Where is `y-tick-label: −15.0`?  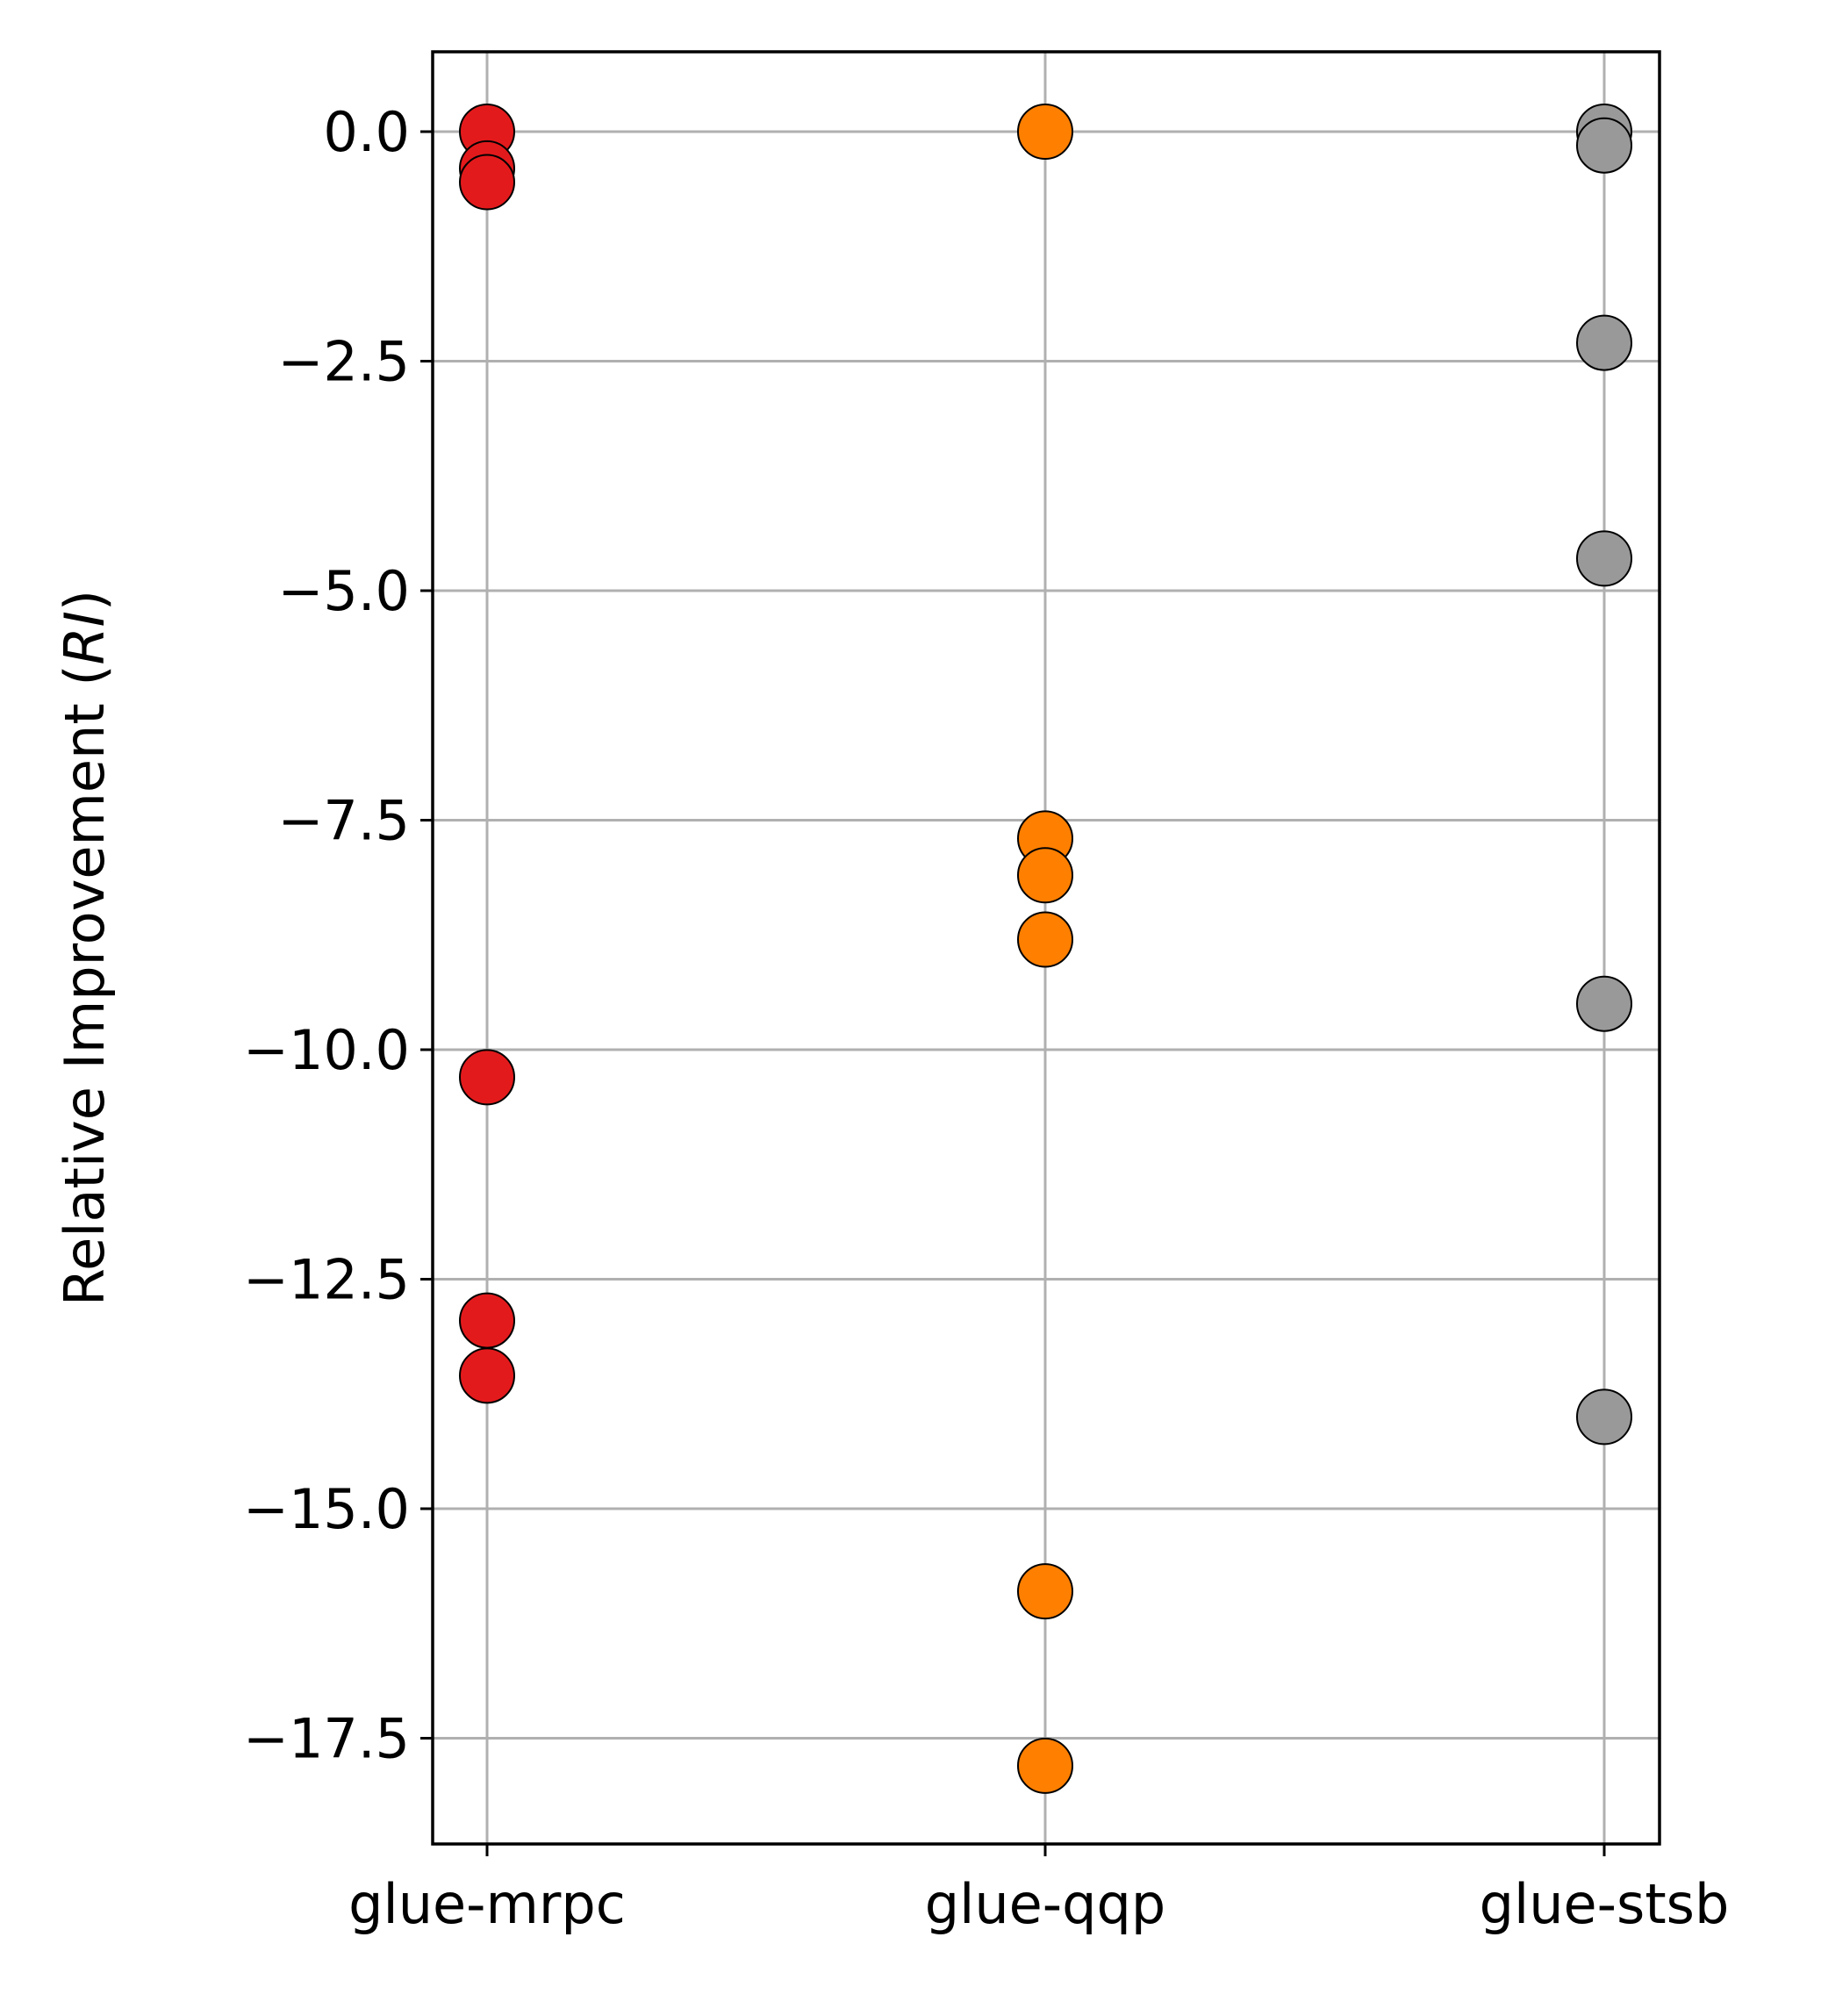 y-tick-label: −15.0 is located at coordinates (326, 1509).